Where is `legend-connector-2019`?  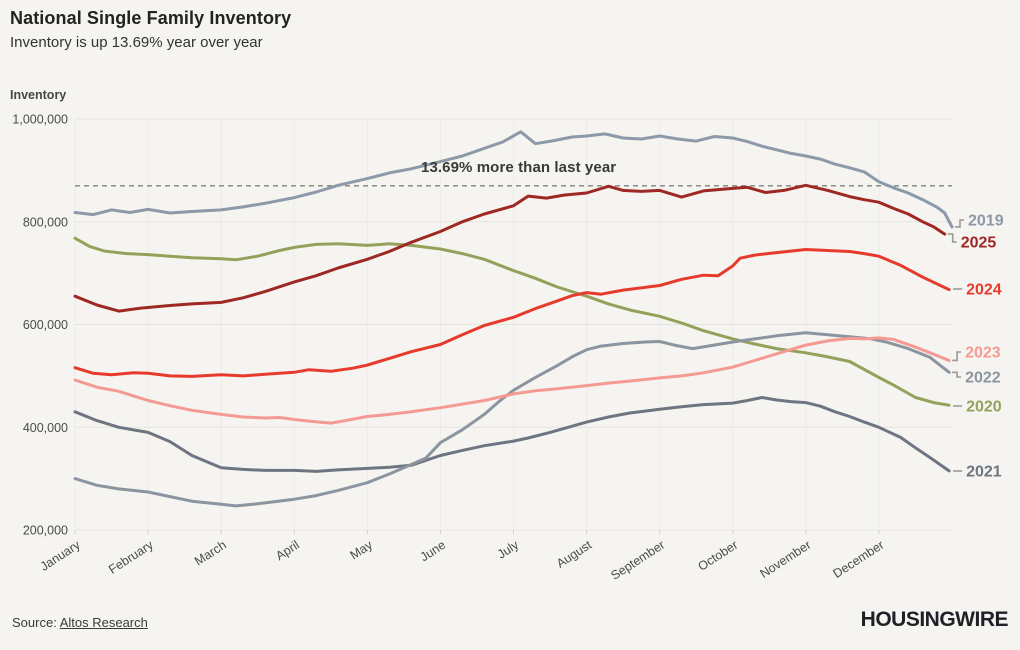 legend-connector-2019 is located at coordinates (959, 223).